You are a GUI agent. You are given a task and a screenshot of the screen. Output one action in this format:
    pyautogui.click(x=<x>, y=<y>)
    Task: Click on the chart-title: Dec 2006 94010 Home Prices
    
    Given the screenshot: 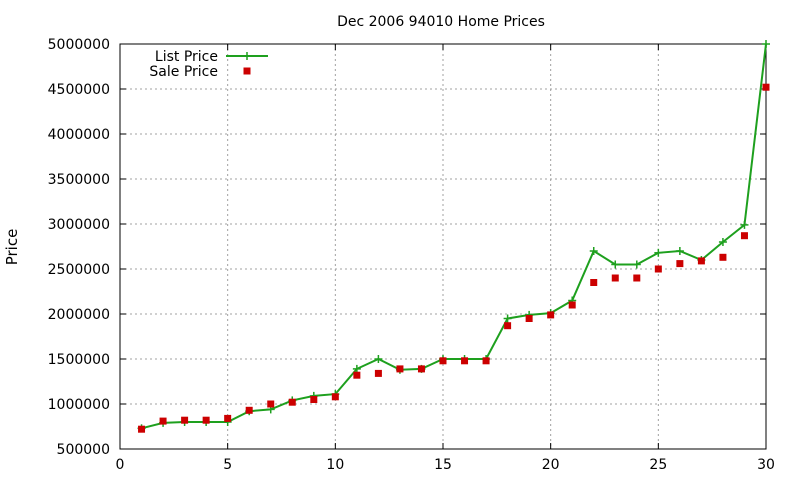 What is the action you would take?
    pyautogui.click(x=441, y=22)
    